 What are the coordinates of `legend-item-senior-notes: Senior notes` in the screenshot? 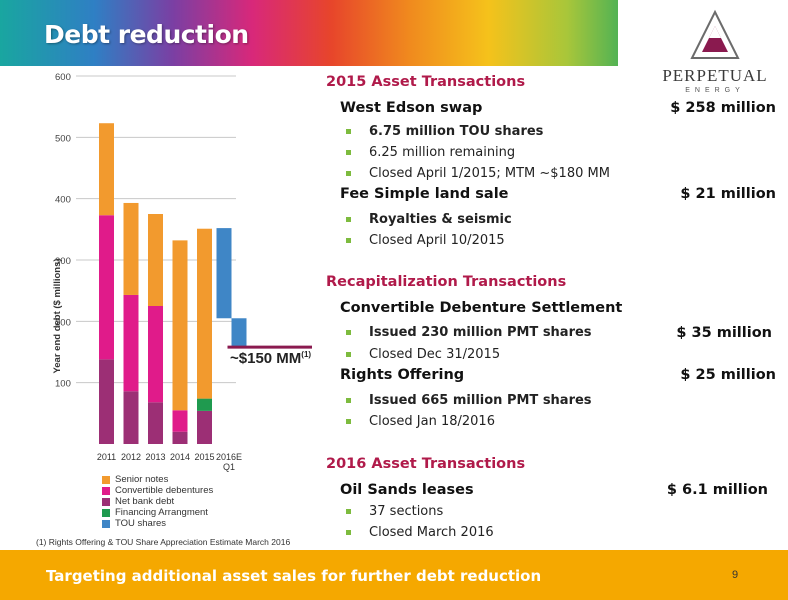 It's located at (157, 479).